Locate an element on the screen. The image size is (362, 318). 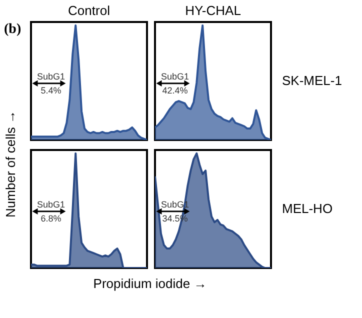
x-axis-title: Propidium iodide → is located at coordinates (150, 283).